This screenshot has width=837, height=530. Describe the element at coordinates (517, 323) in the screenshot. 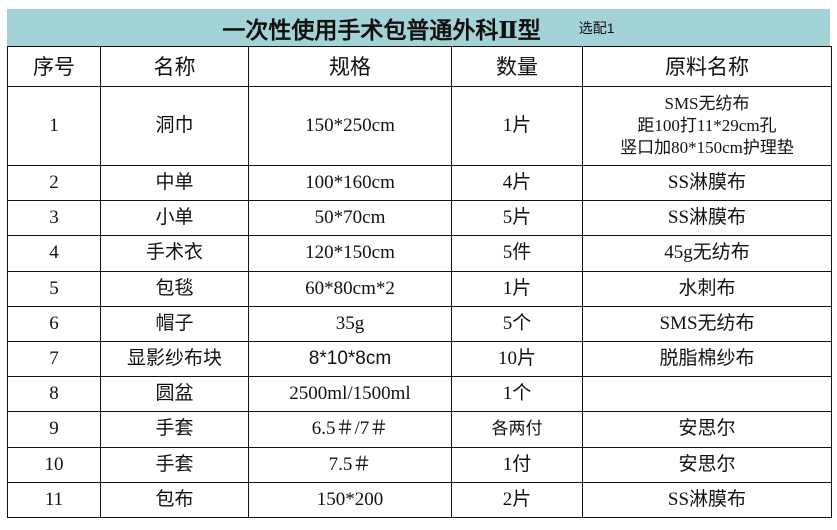

I see `cell-qty: 5个` at that location.